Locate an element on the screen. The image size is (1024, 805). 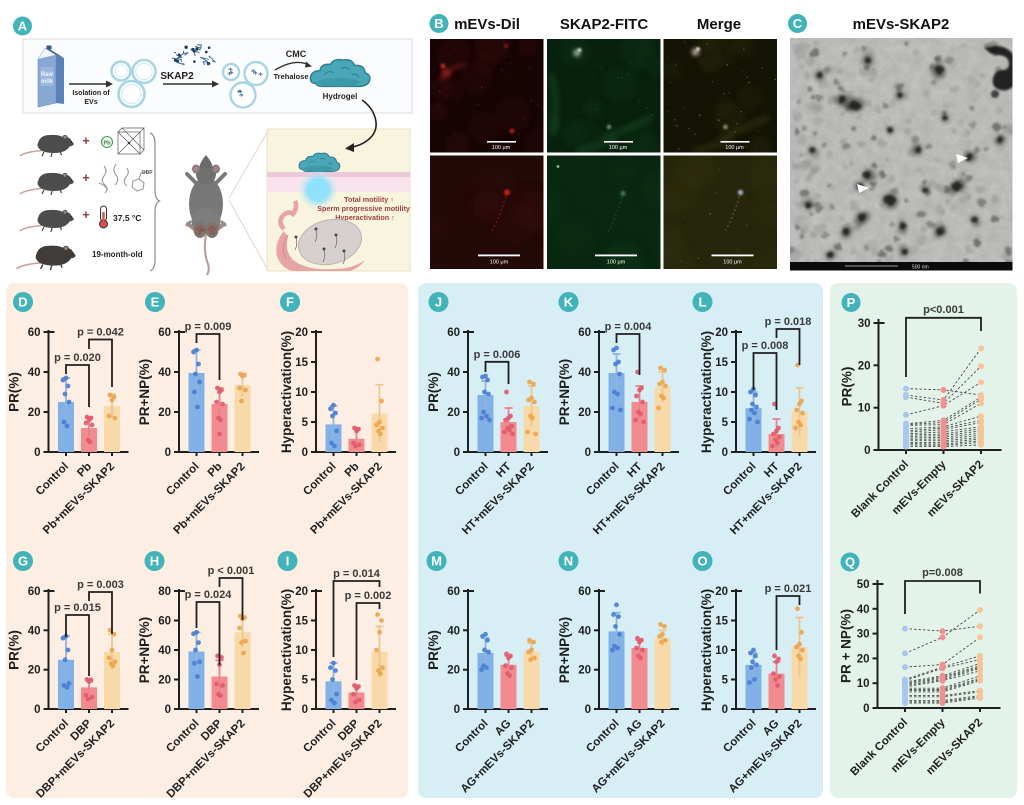
svg-text: L is located at coordinates (703, 302).